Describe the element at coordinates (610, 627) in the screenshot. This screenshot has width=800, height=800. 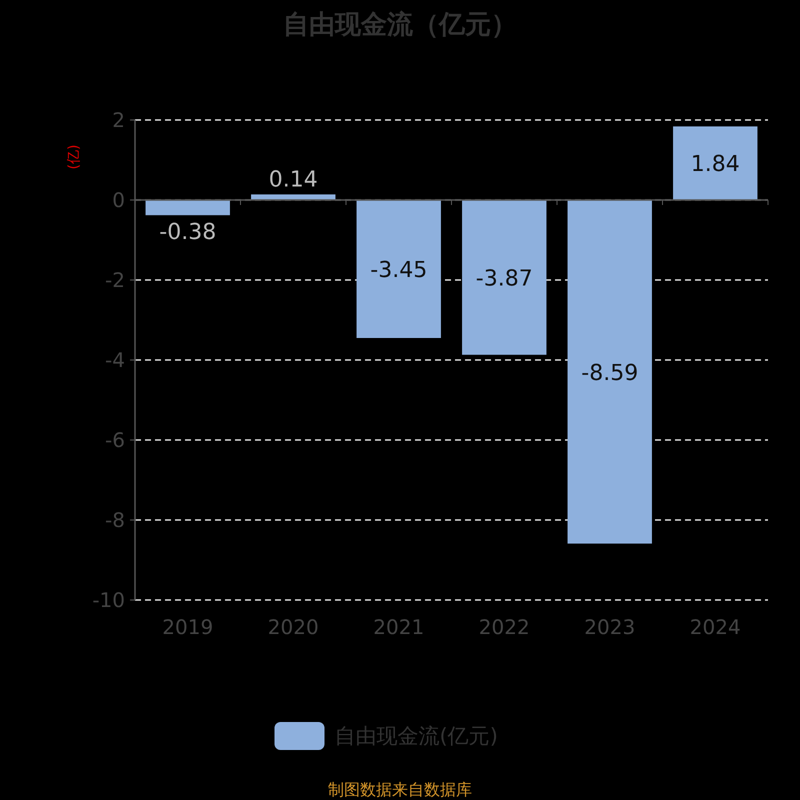
I see `x-tick-label: 2023` at that location.